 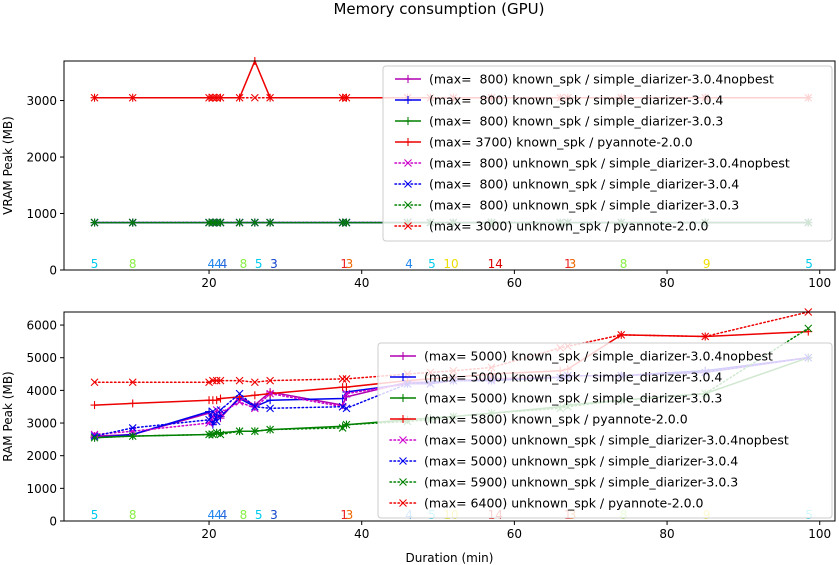 I want to click on y-axis-label-0: VRAM Peak (MB), so click(x=8, y=165).